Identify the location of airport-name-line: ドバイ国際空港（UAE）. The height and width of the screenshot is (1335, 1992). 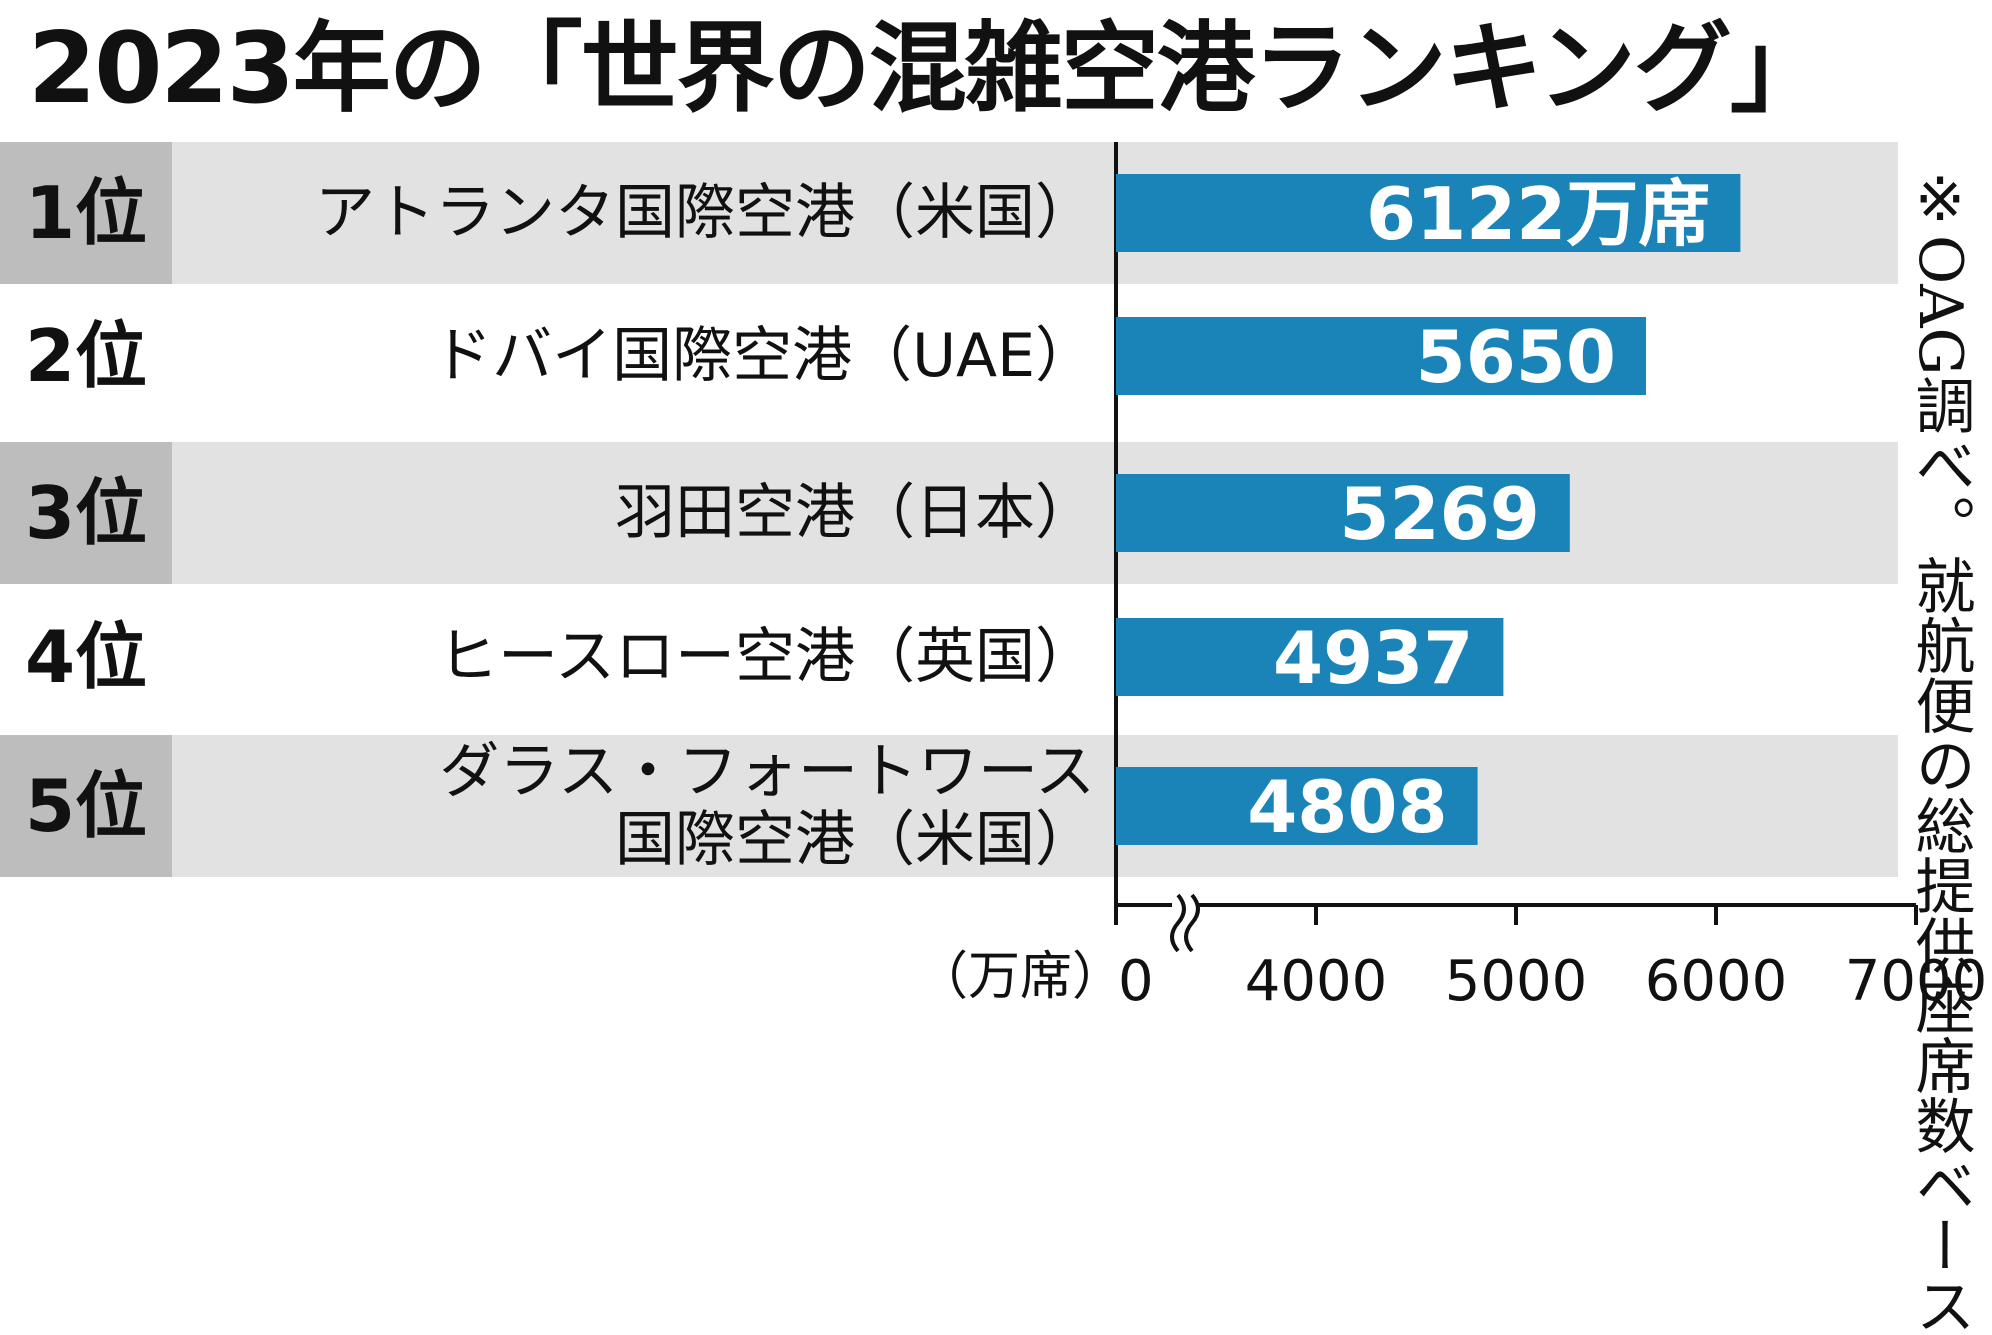
(763, 356).